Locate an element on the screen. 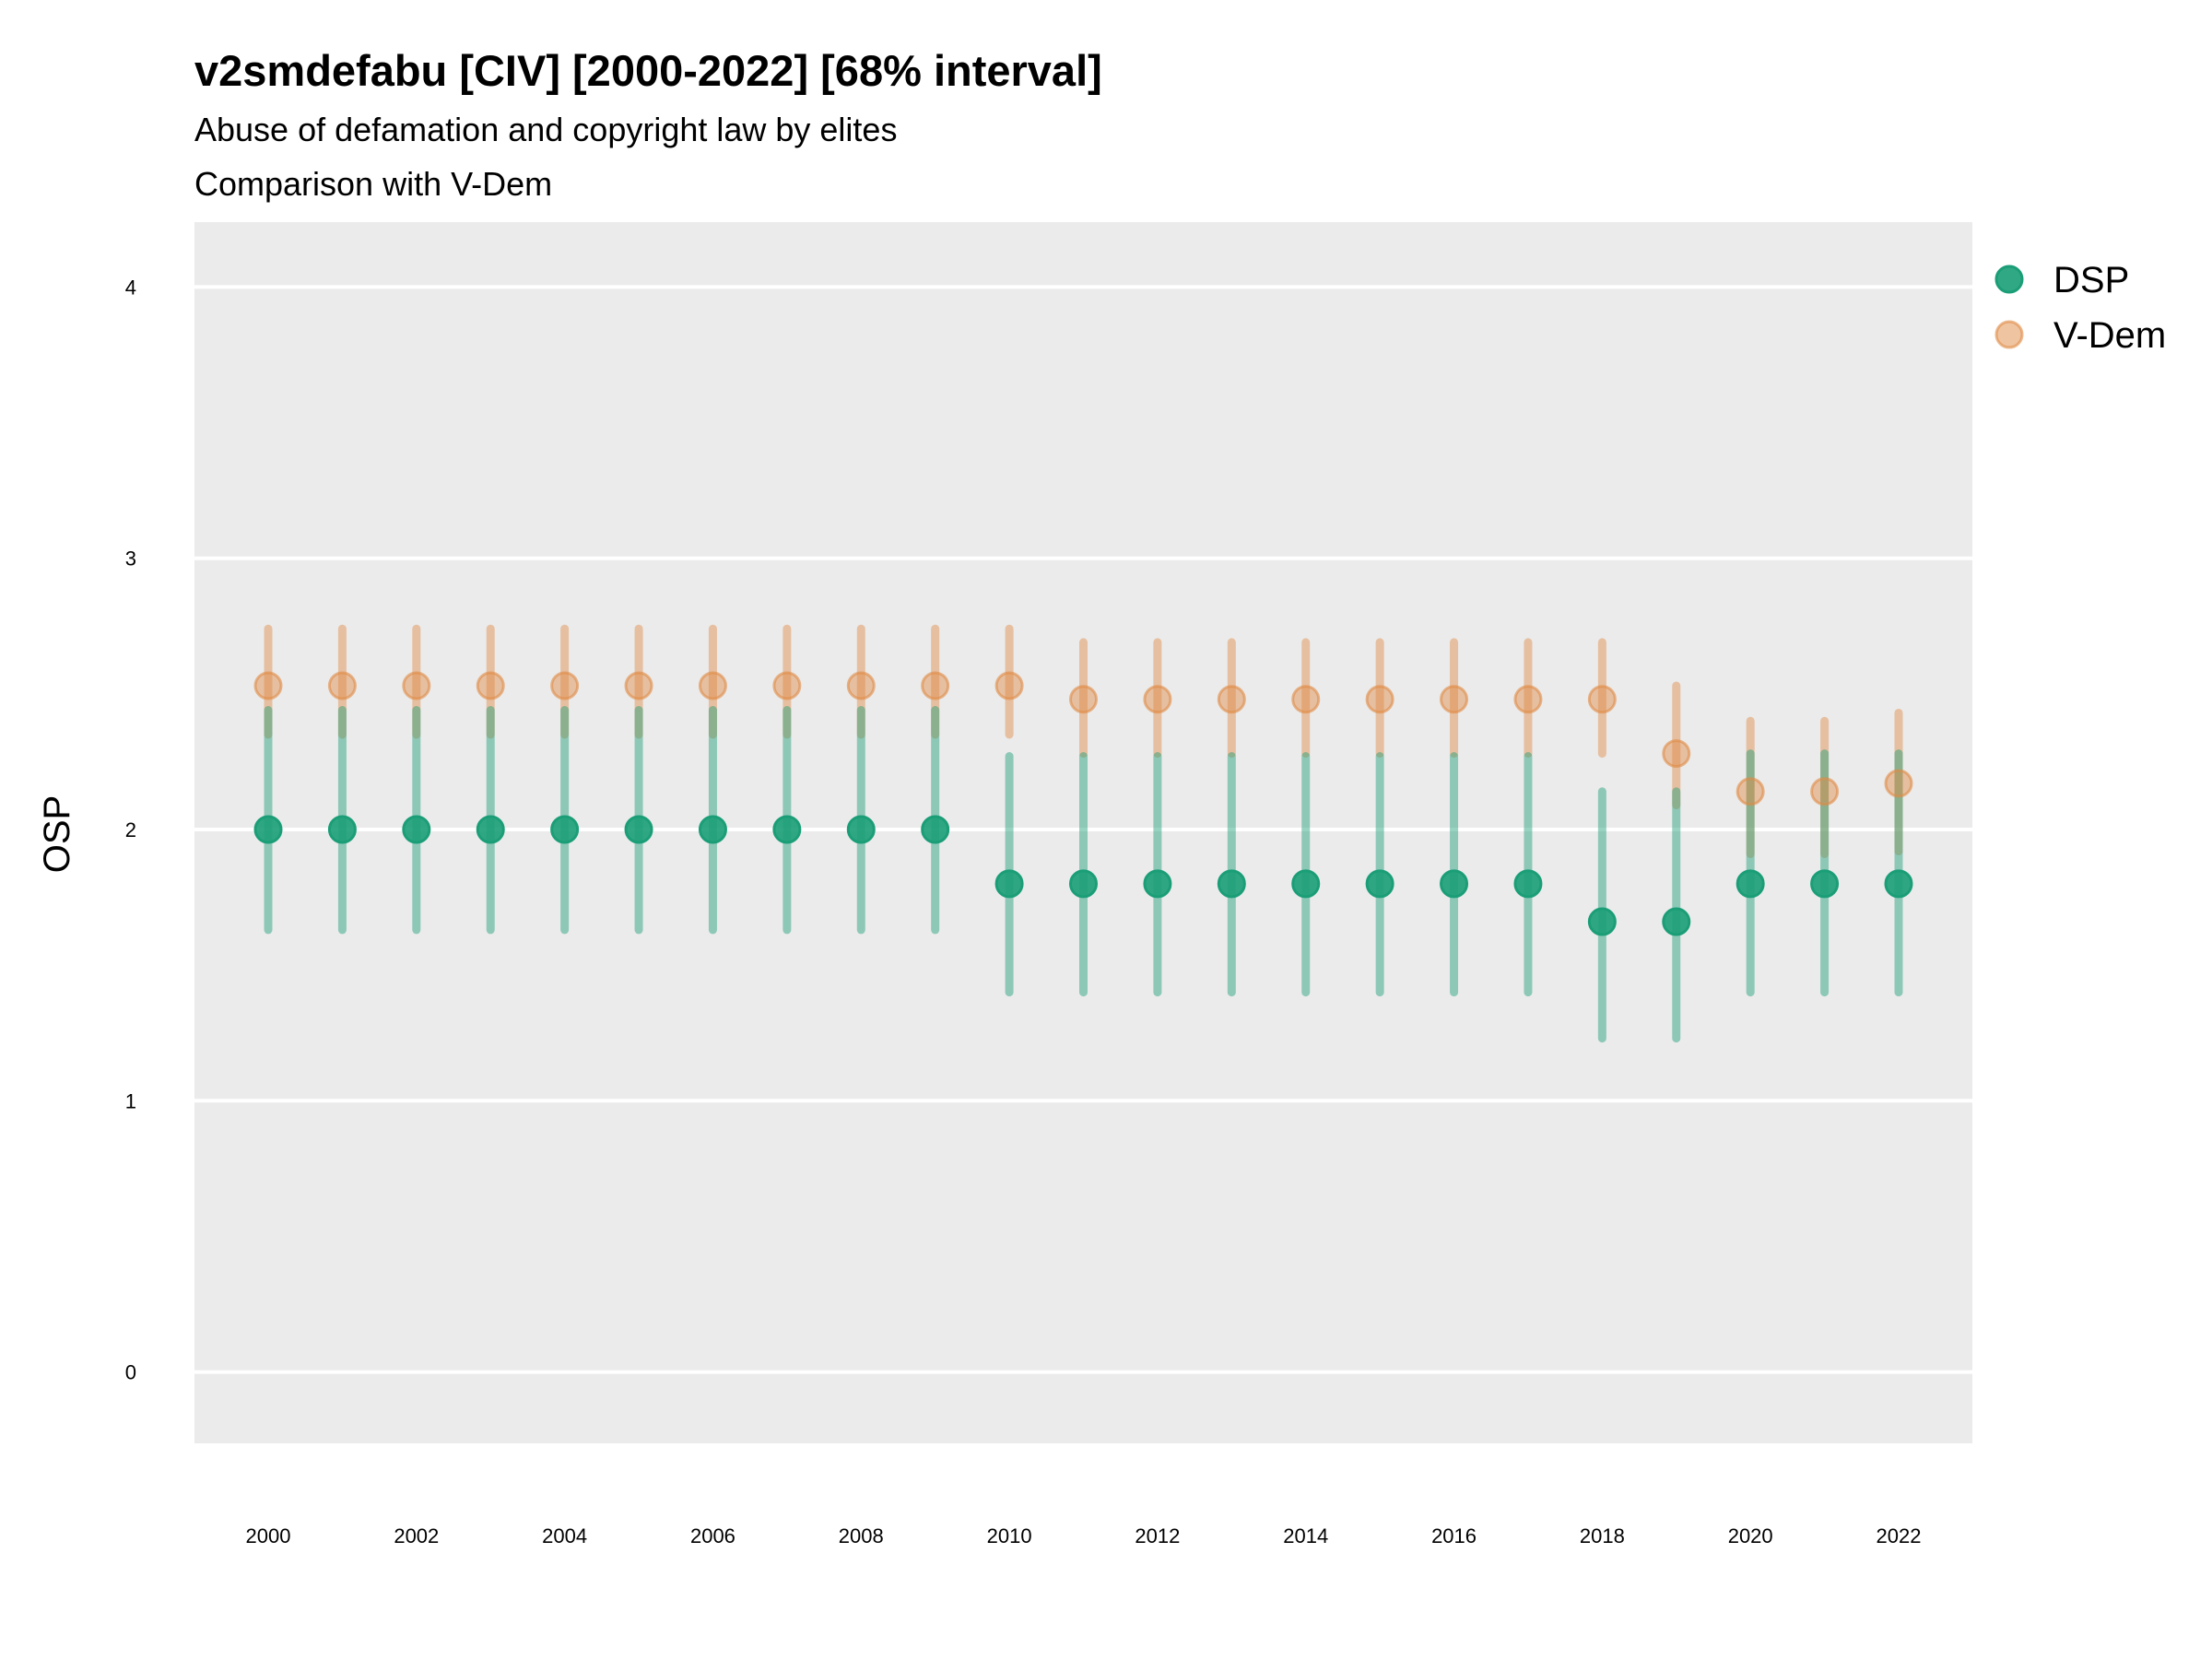 The image size is (2212, 1659). x-tick-label: 2002 is located at coordinates (416, 1535).